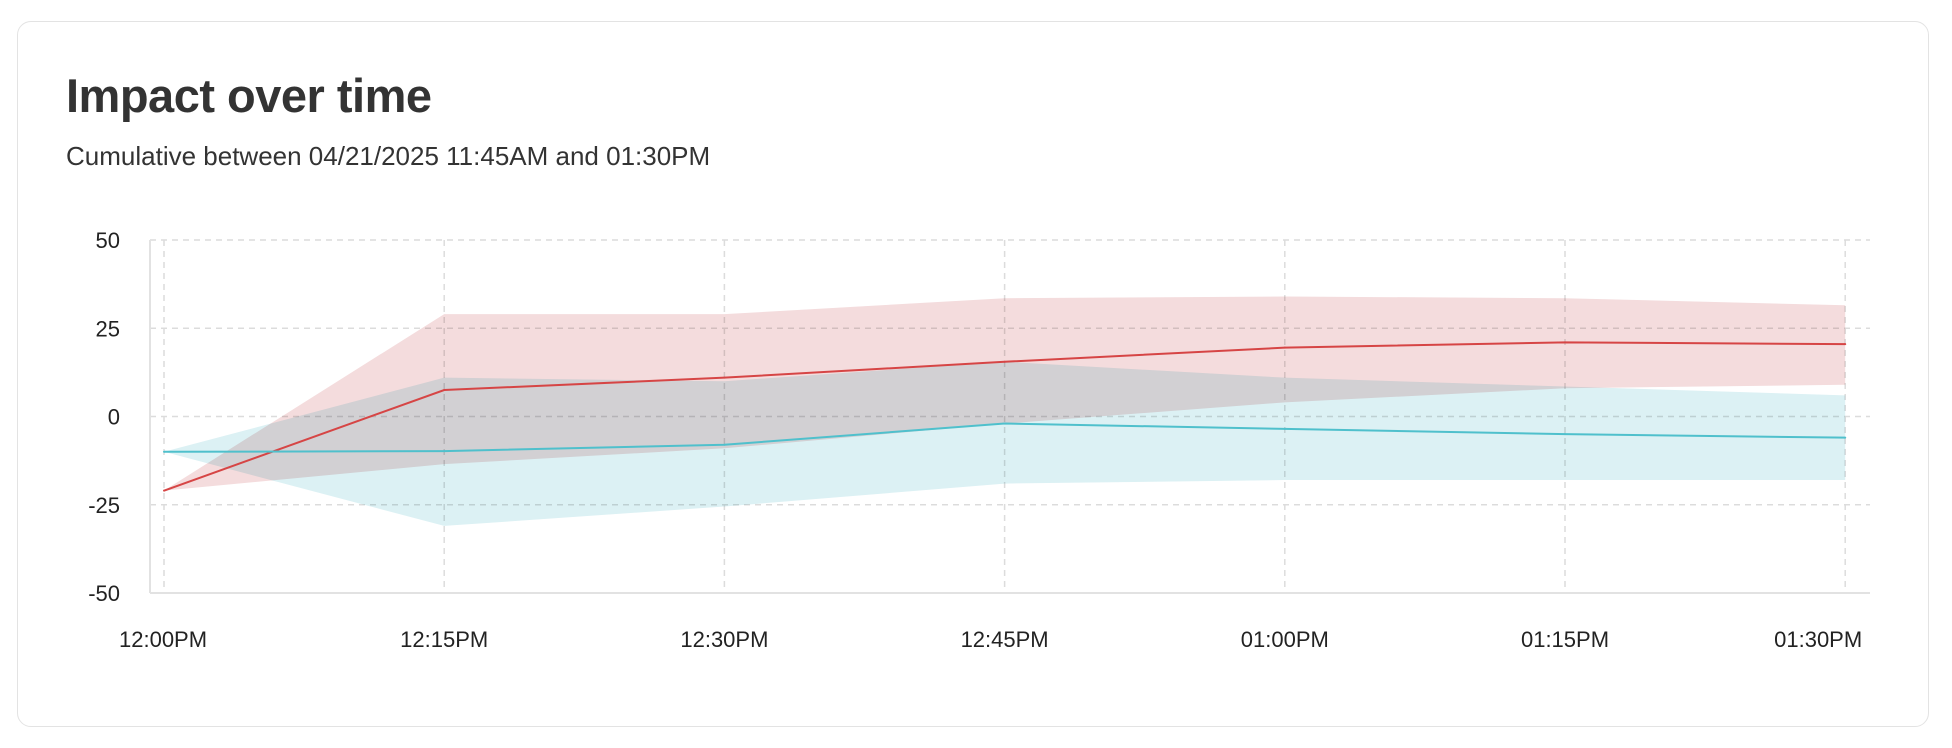 This screenshot has width=1952, height=748. What do you see at coordinates (108, 328) in the screenshot?
I see `y-tick-label: 25` at bounding box center [108, 328].